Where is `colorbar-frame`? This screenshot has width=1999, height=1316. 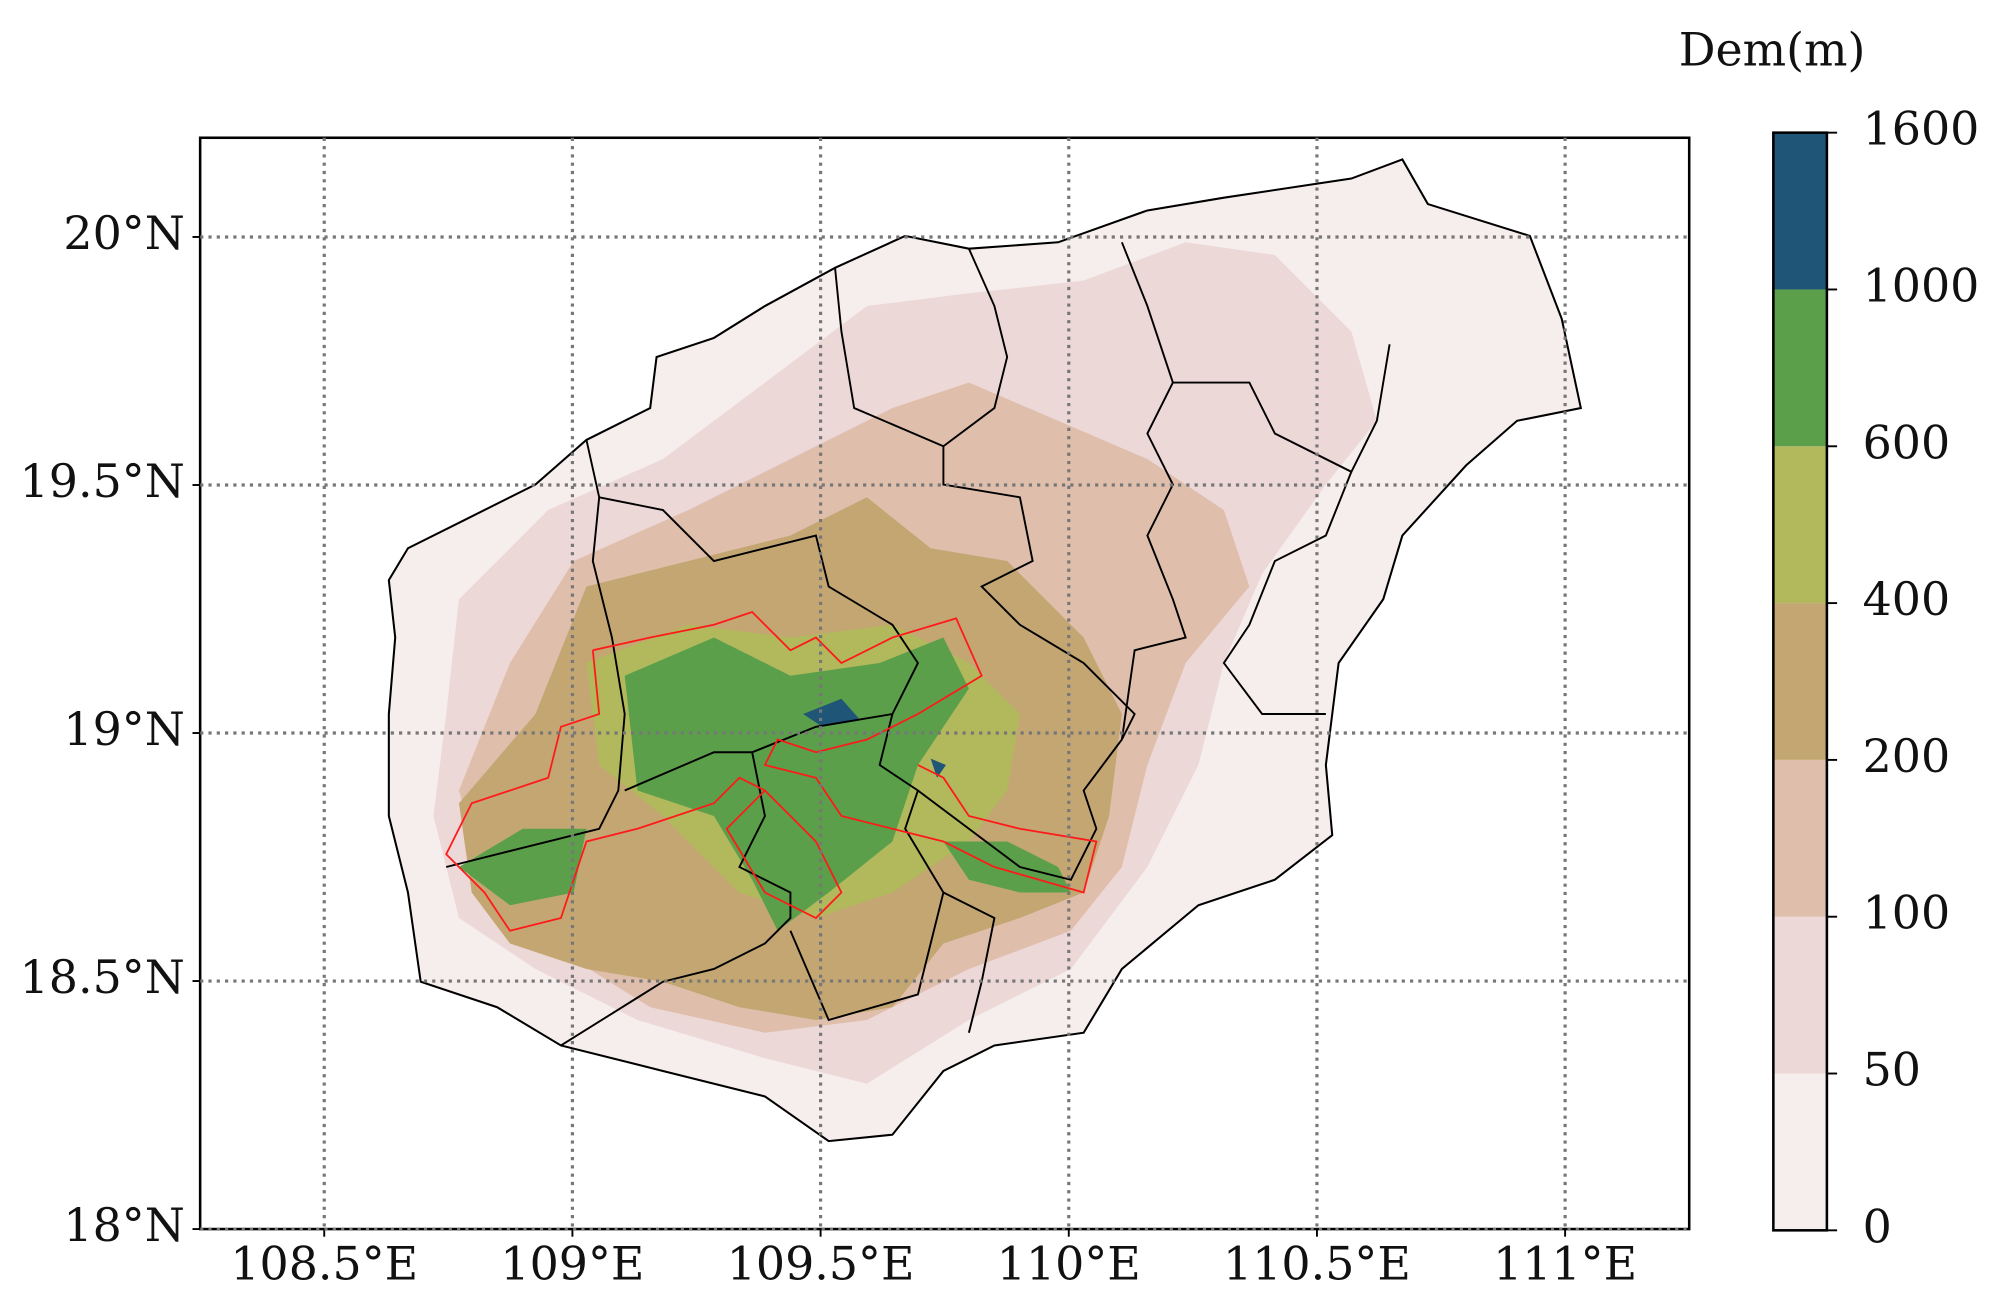 colorbar-frame is located at coordinates (1800, 681).